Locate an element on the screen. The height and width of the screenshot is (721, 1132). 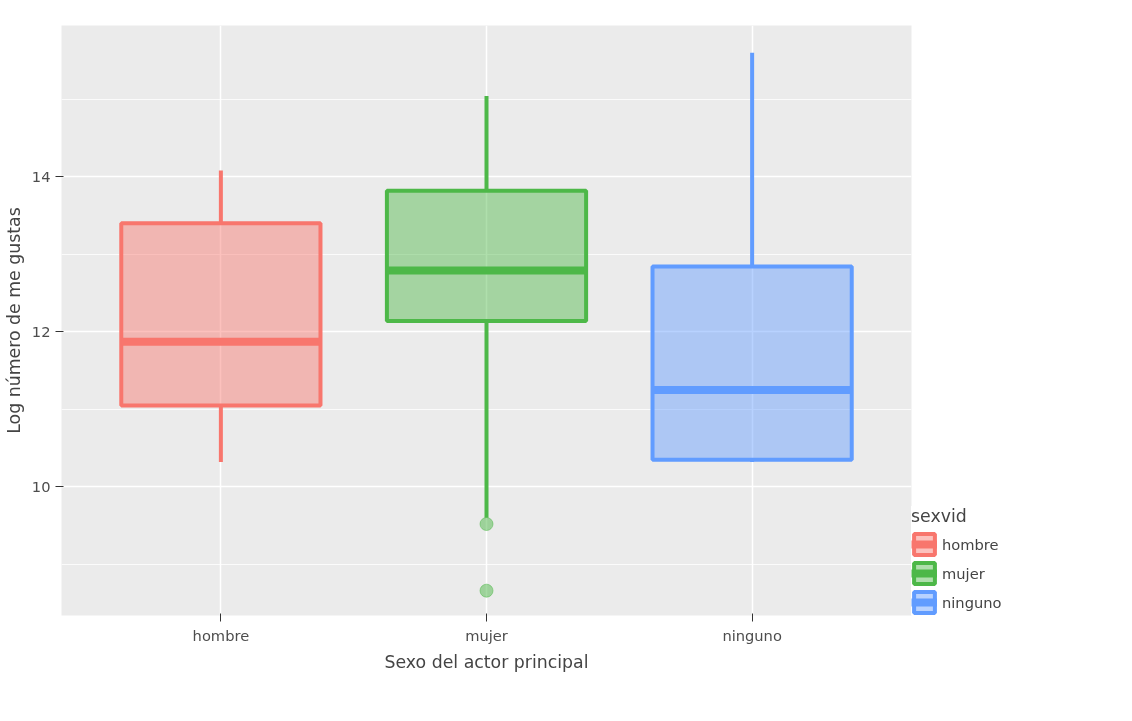
legend-label: hombre is located at coordinates (971, 544).